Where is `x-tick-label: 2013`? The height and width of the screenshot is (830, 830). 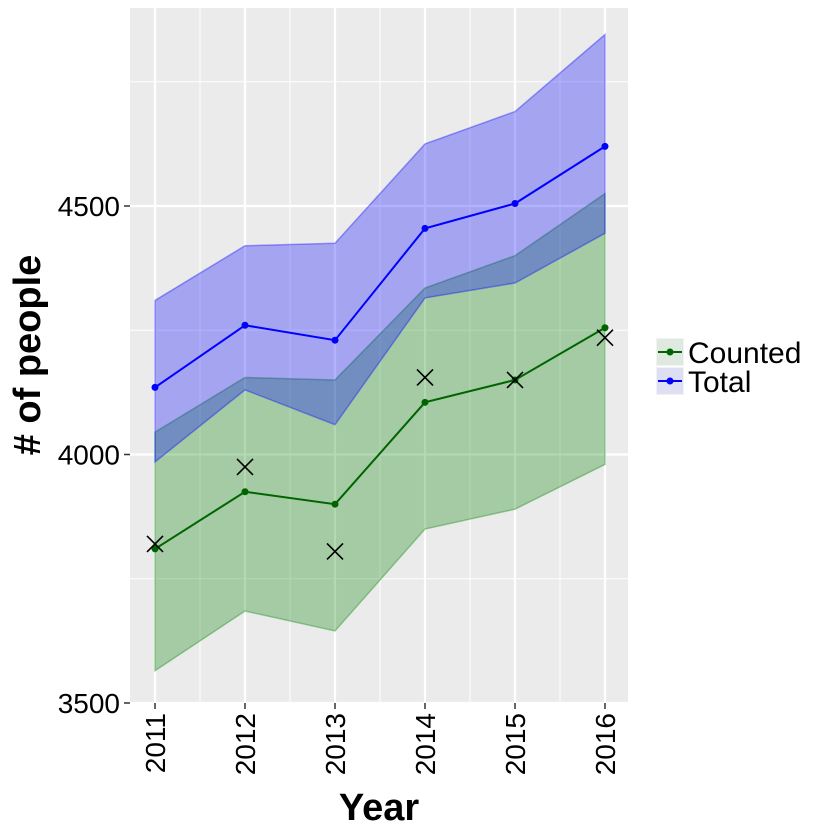 x-tick-label: 2013 is located at coordinates (335, 744).